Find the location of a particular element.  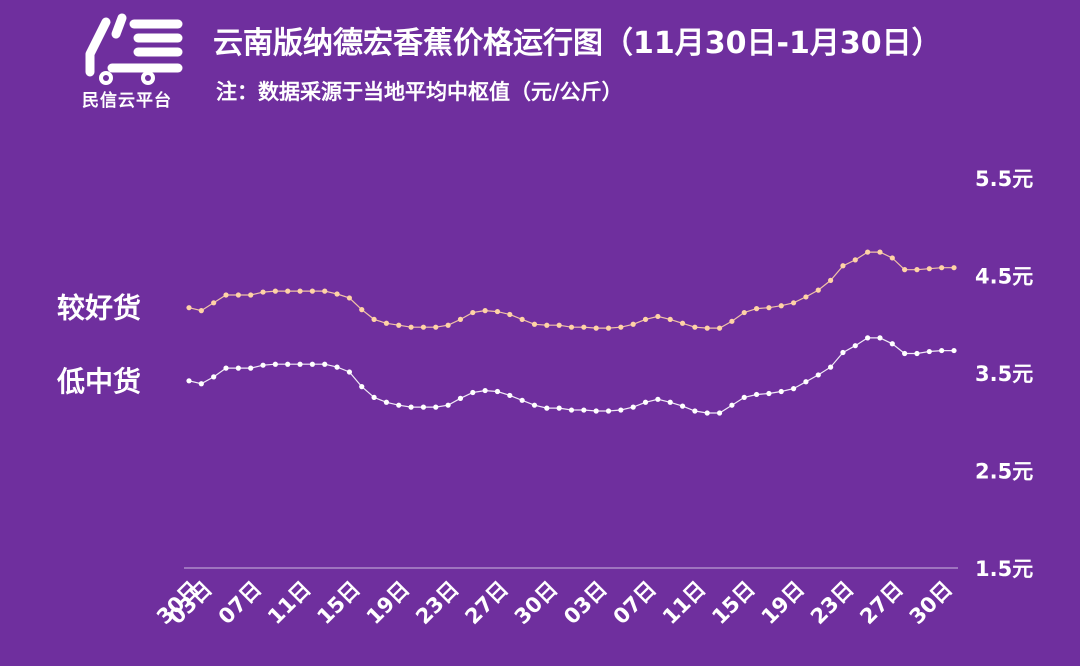

y-tick-label: 3.5元 is located at coordinates (1004, 374).